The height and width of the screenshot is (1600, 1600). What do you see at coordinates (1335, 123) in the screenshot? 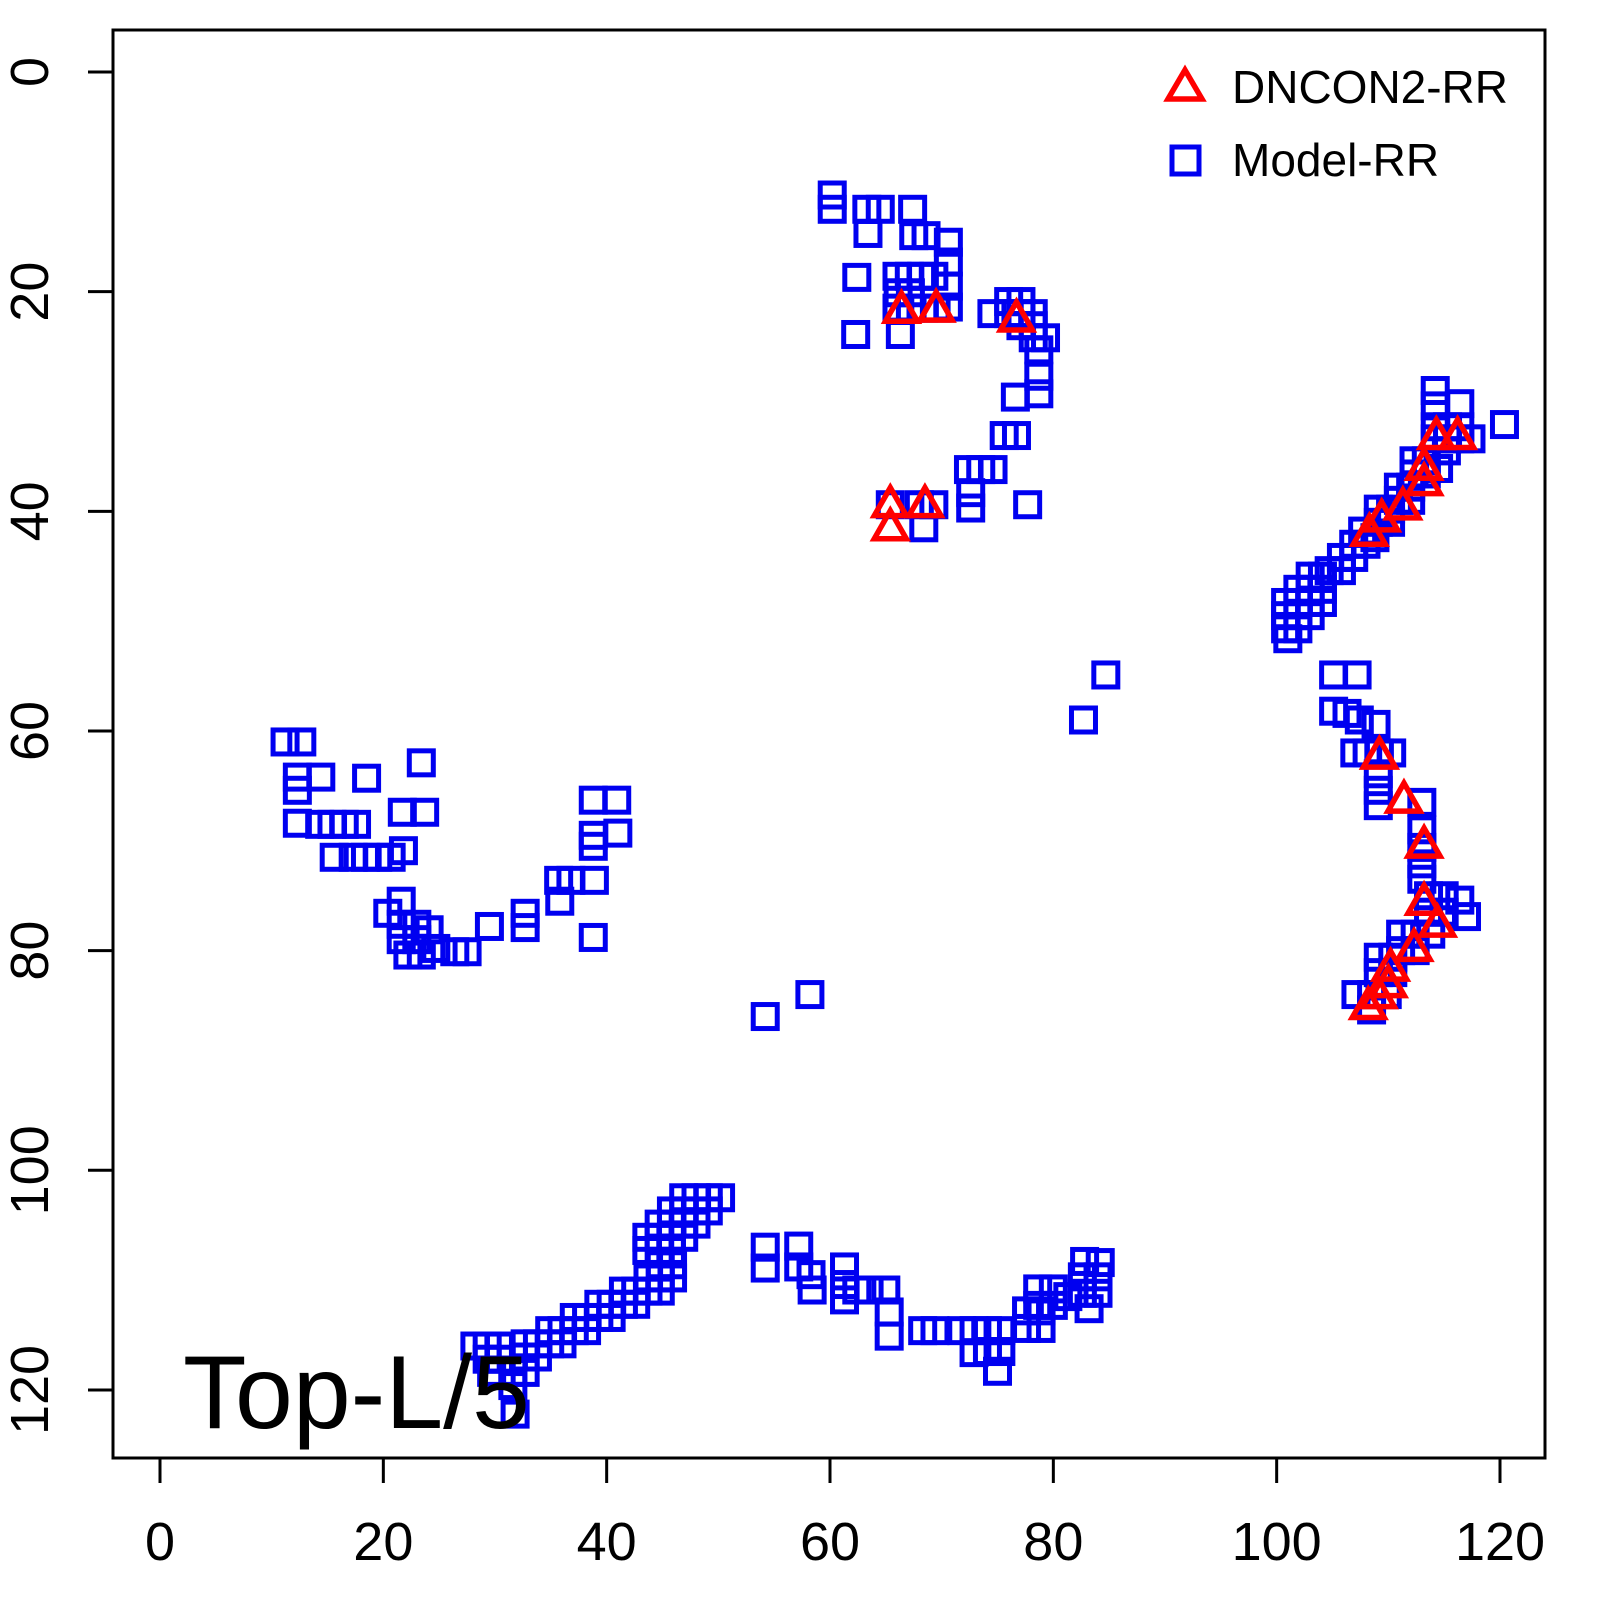
I see `legend: DNCON2-RR Model-RR` at bounding box center [1335, 123].